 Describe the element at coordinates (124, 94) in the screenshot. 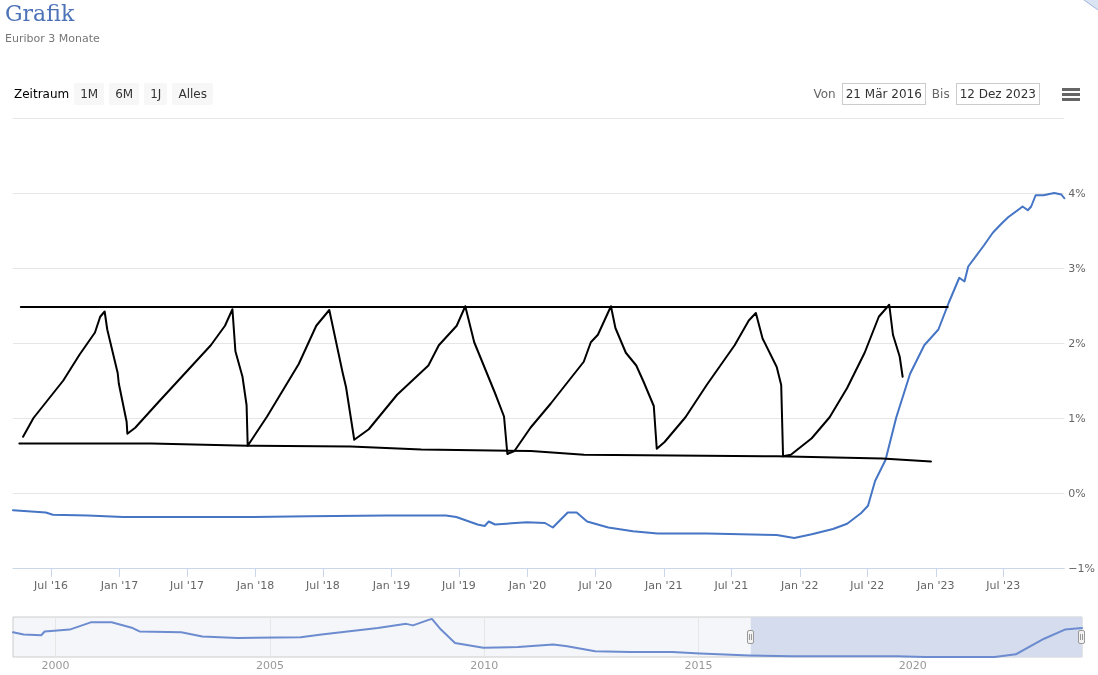

I see `text: 6M` at that location.